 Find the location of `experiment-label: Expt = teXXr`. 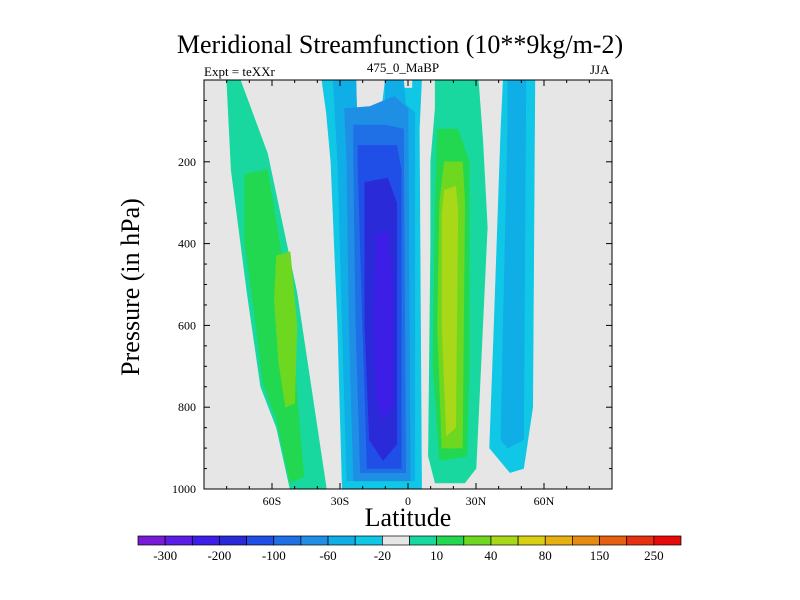

experiment-label: Expt = teXXr is located at coordinates (239, 71).